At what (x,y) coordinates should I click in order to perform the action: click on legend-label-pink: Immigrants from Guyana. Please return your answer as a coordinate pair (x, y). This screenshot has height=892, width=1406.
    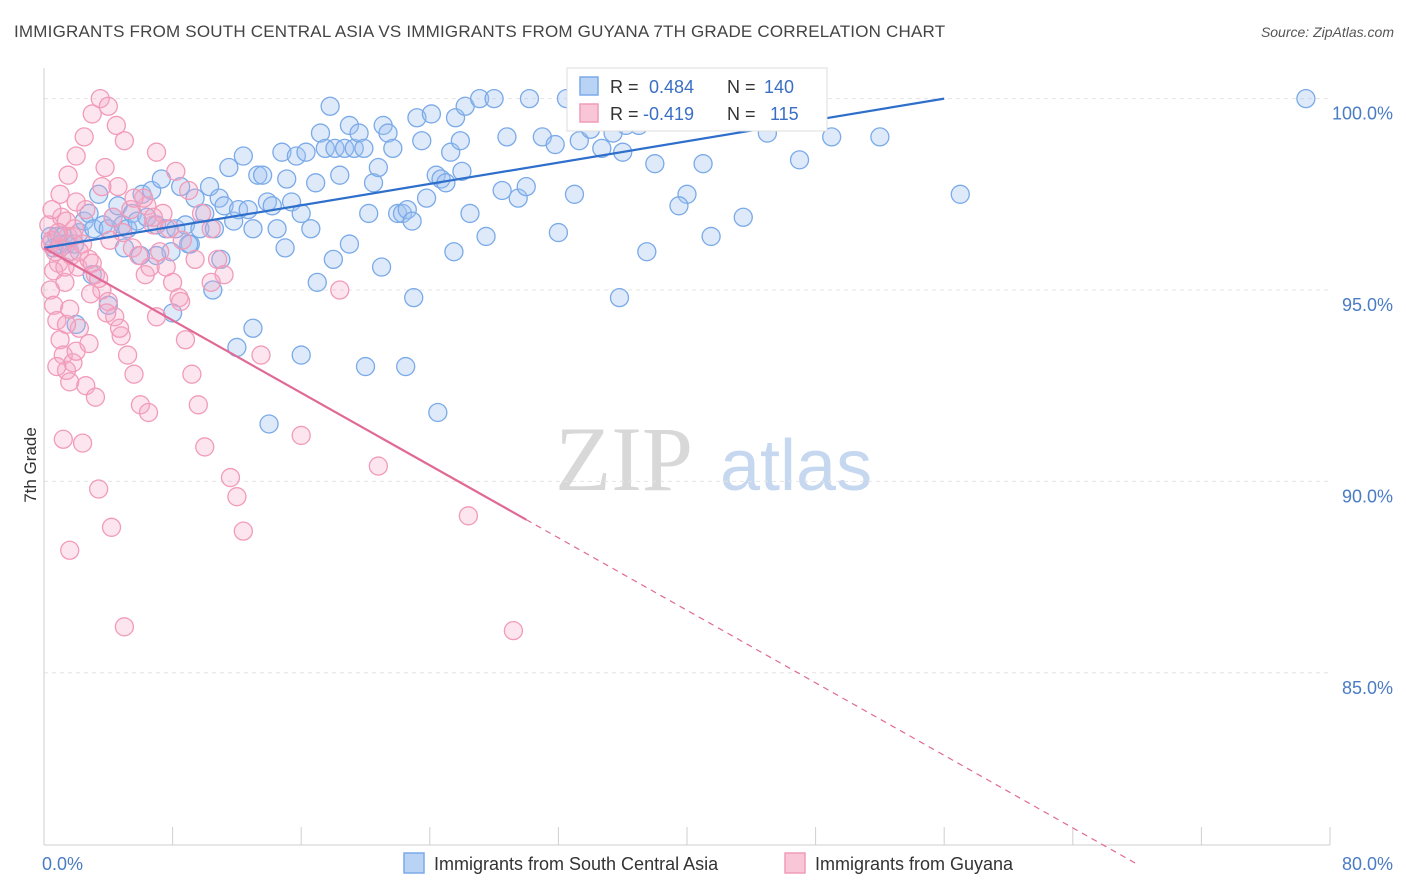
    Looking at the image, I should click on (914, 864).